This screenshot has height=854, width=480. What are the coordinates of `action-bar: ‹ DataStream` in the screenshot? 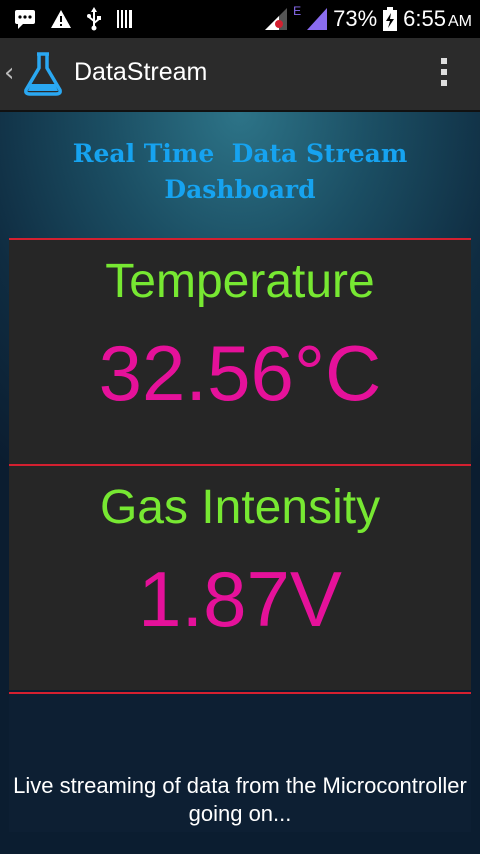 It's located at (240, 75).